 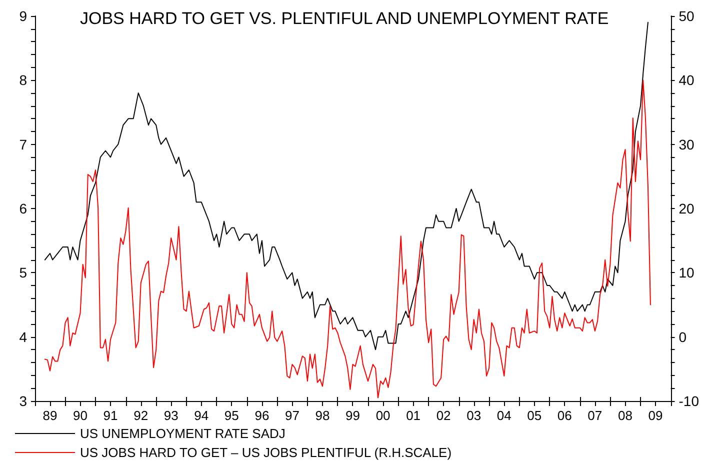 What do you see at coordinates (686, 208) in the screenshot?
I see `y2-tick-label: 20` at bounding box center [686, 208].